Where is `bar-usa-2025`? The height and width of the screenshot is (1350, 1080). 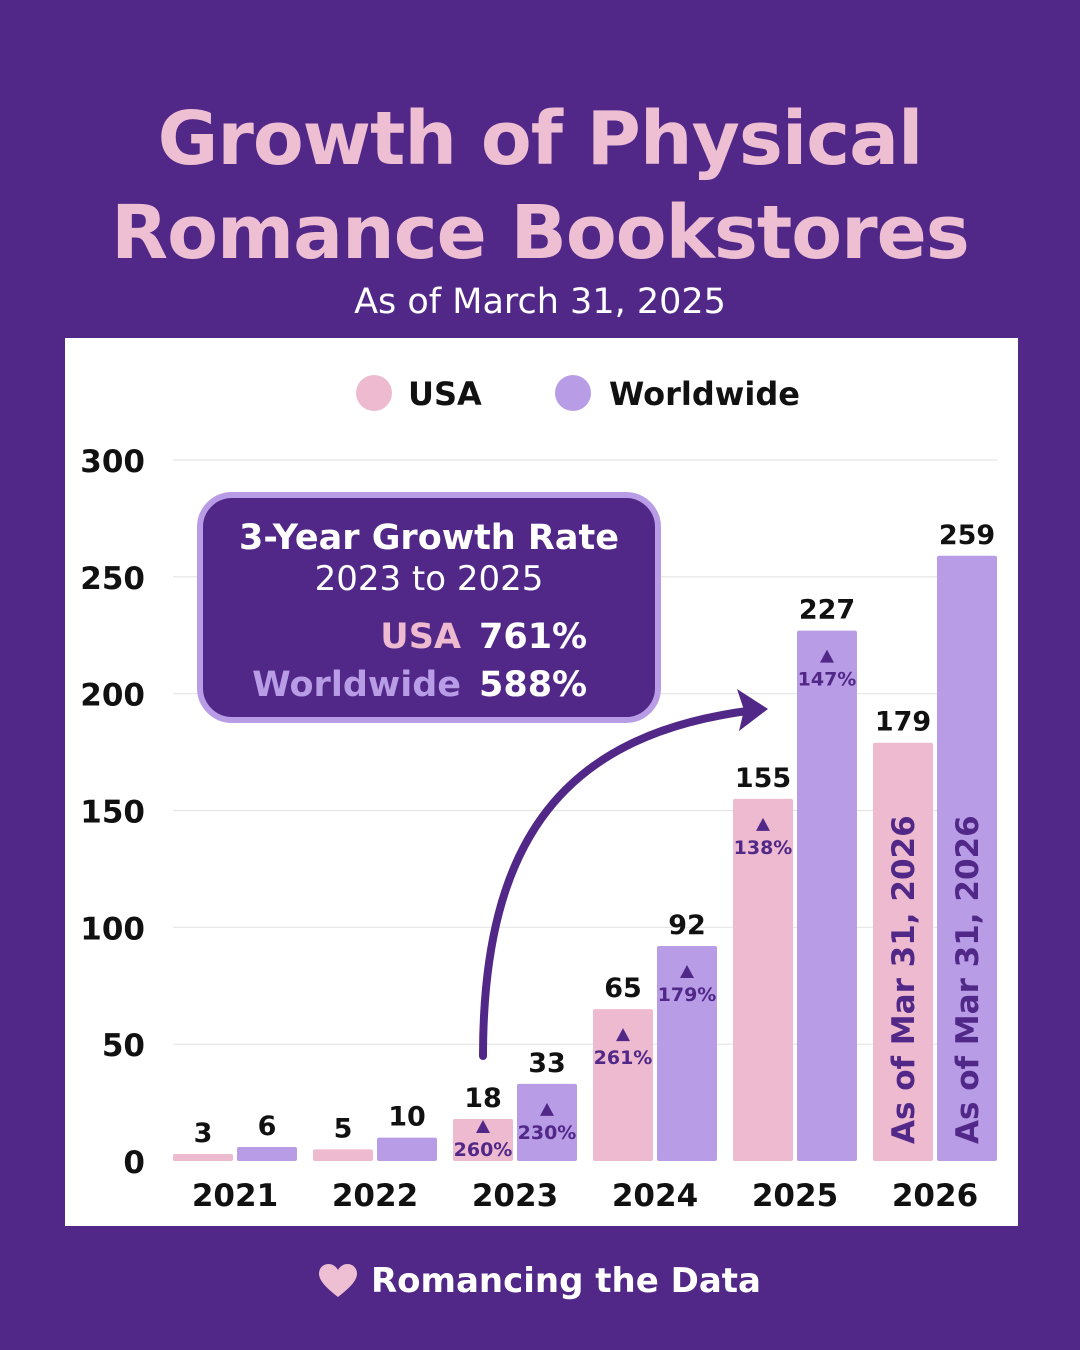 bar-usa-2025 is located at coordinates (763, 979).